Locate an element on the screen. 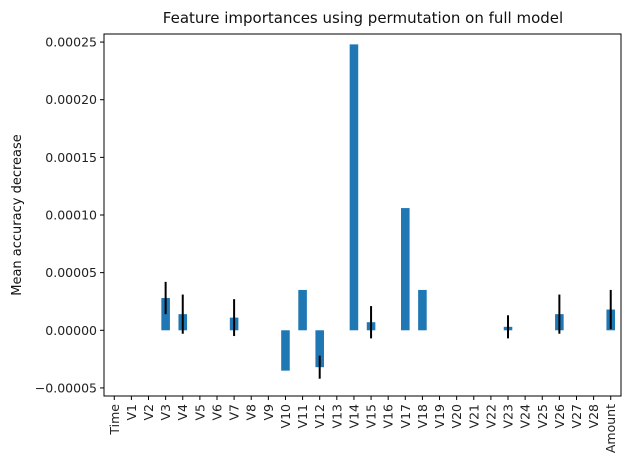 The width and height of the screenshot is (630, 470). x-tick-label-v7: V7 is located at coordinates (234, 412).